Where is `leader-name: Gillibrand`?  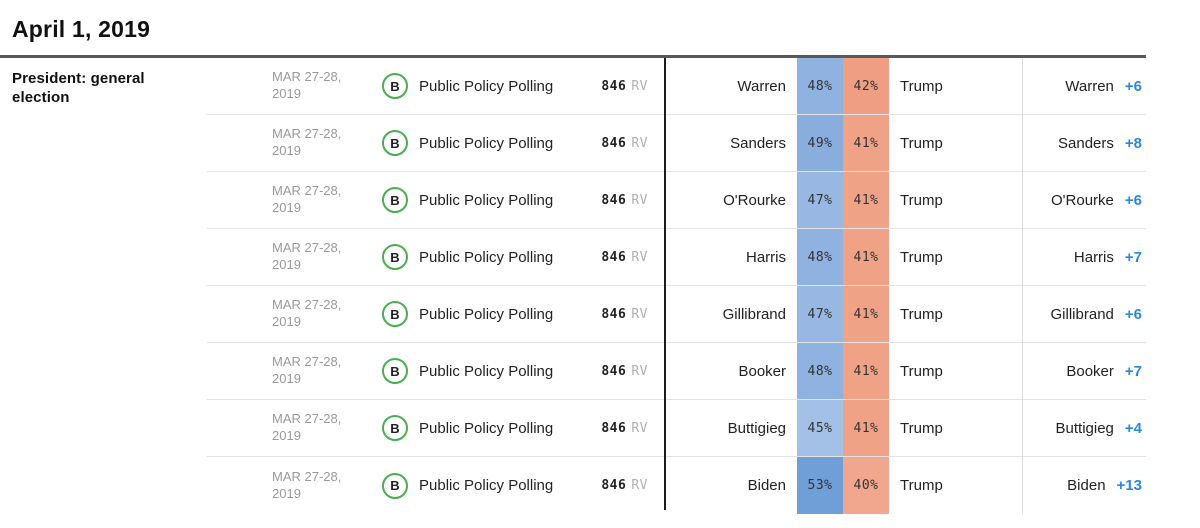
leader-name: Gillibrand is located at coordinates (1082, 314).